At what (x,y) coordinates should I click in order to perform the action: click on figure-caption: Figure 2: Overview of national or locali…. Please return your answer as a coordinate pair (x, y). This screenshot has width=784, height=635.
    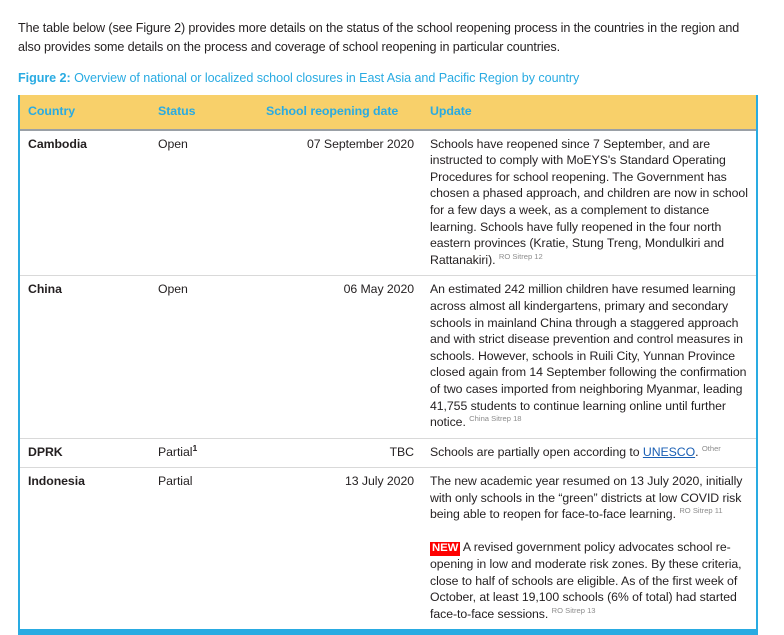
    Looking at the image, I should click on (392, 78).